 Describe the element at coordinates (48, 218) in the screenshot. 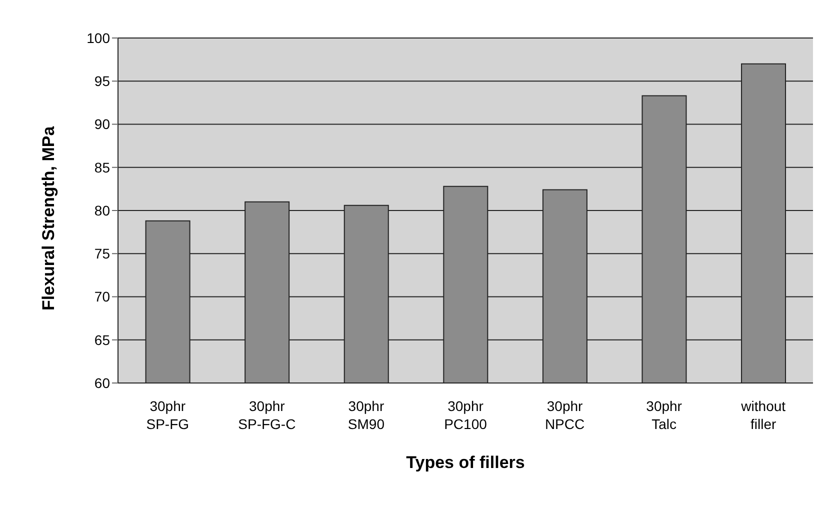

I see `y-axis-title: Flexural Strength, MPa` at that location.